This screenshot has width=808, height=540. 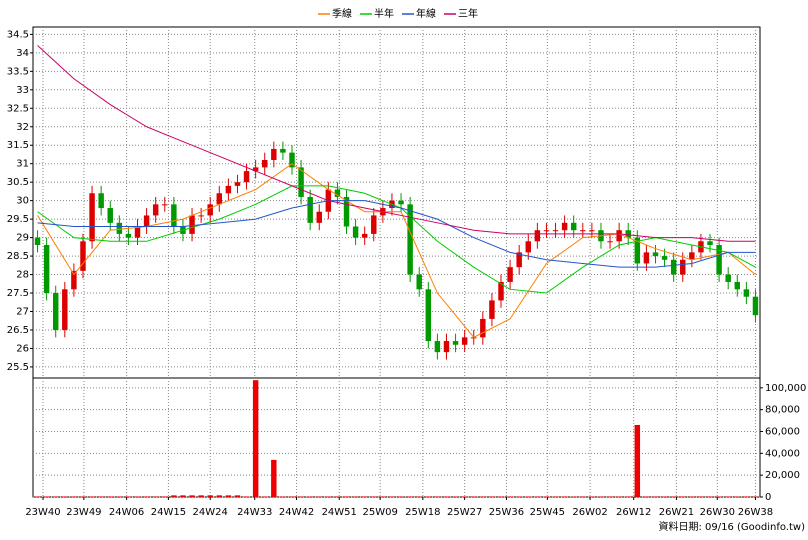 I want to click on y-tick-label: 29.5, so click(x=18, y=219).